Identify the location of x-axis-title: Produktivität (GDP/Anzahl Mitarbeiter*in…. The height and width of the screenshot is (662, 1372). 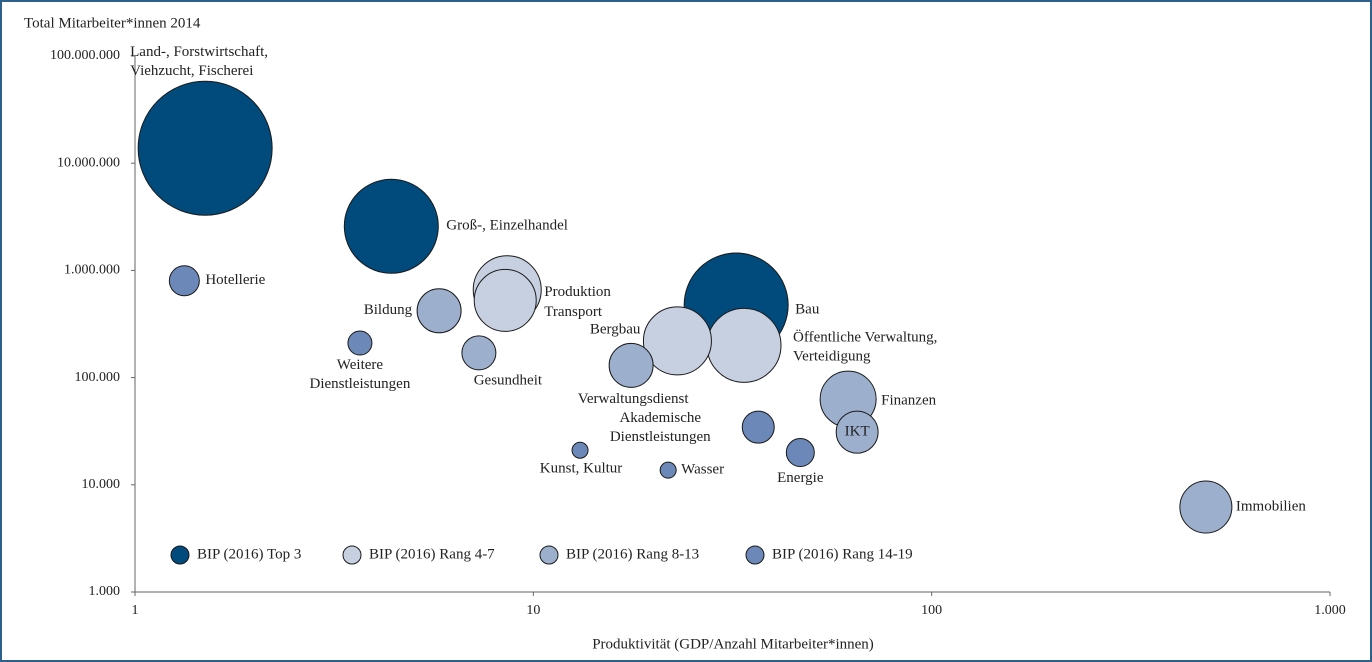
(733, 644).